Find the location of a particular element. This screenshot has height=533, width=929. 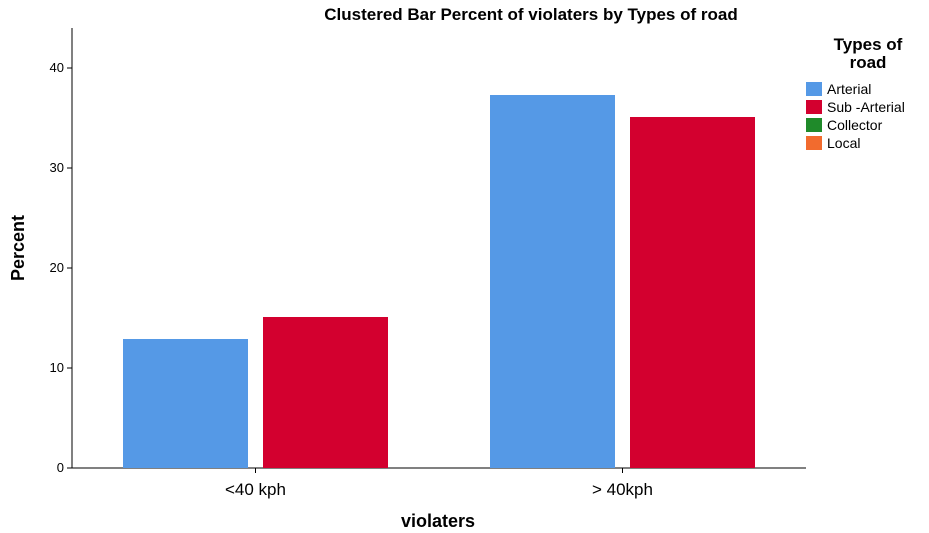

y-axis-title: Percent is located at coordinates (18, 248).